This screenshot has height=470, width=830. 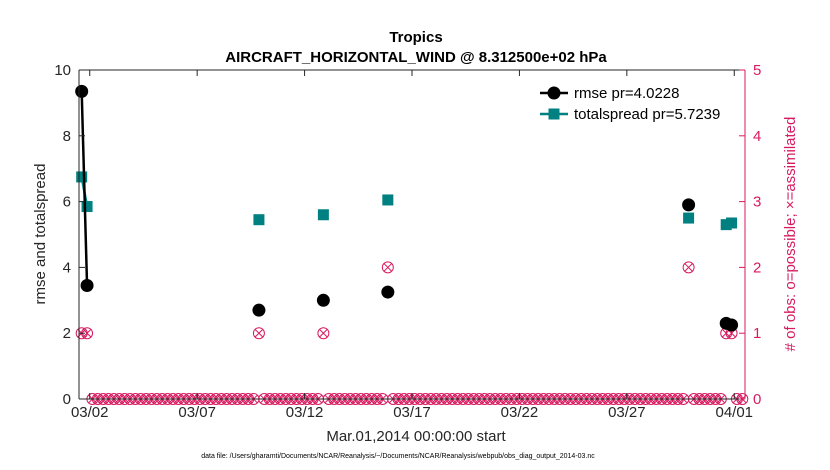 I want to click on rmse-segment, so click(x=84, y=188).